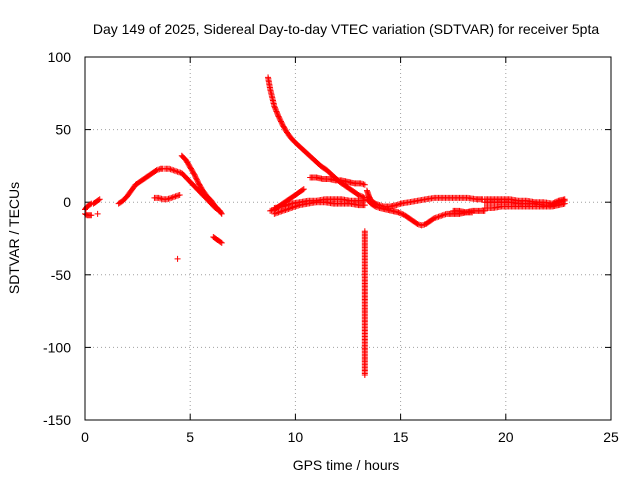 The width and height of the screenshot is (640, 480). Describe the element at coordinates (57, 420) in the screenshot. I see `y-tick-label: -150` at that location.